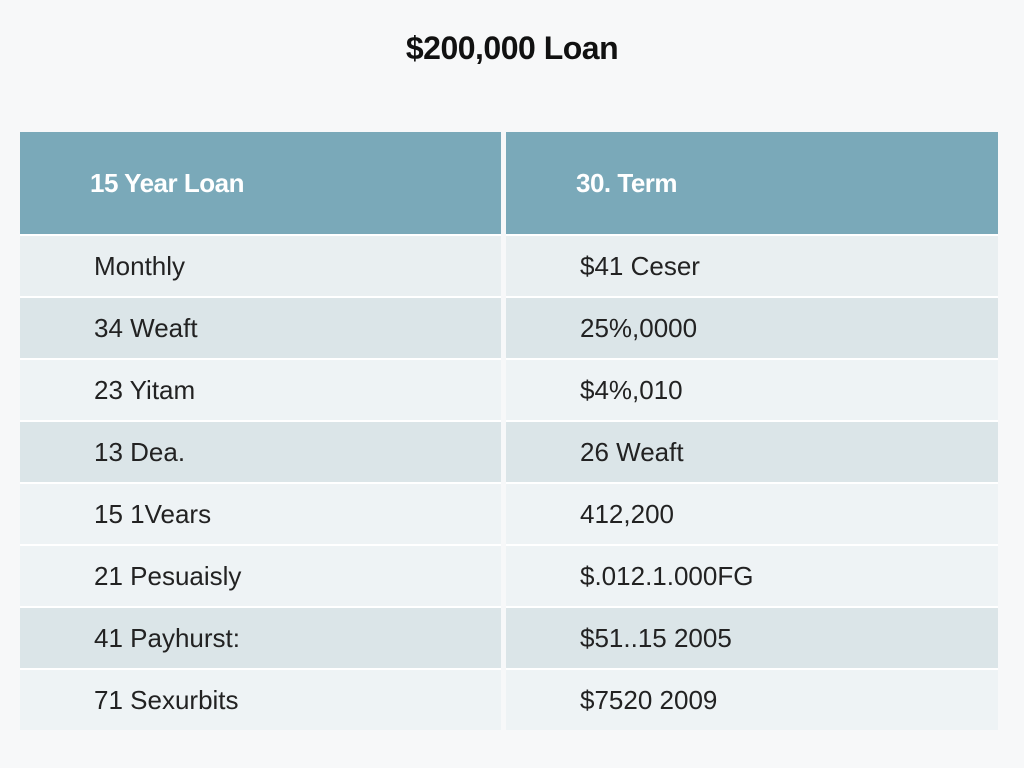  Describe the element at coordinates (260, 513) in the screenshot. I see `table-cell: 15 1Vears` at that location.